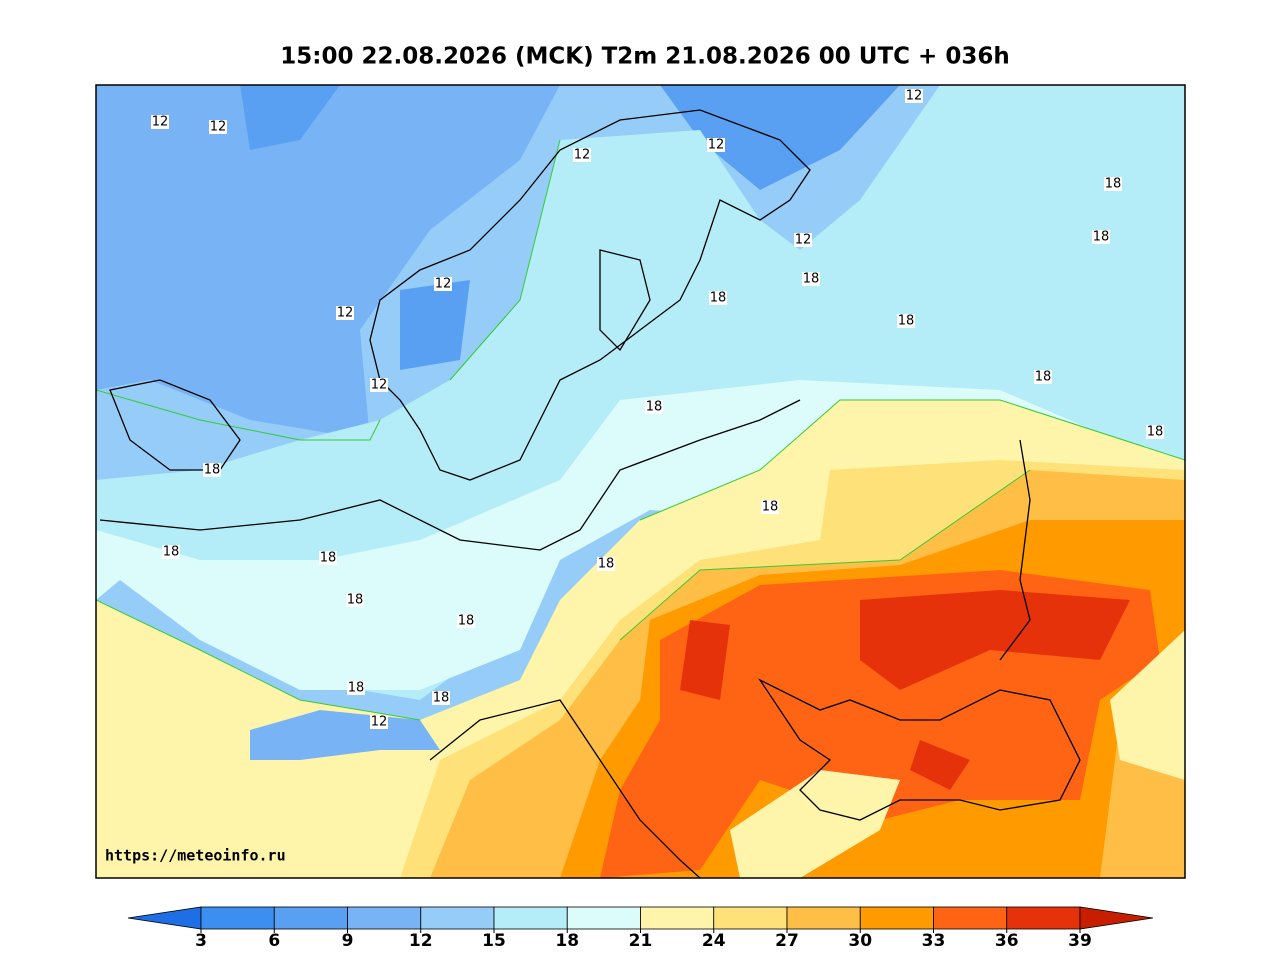 The width and height of the screenshot is (1281, 963). What do you see at coordinates (905, 690) in the screenshot?
I see `hottest-region` at bounding box center [905, 690].